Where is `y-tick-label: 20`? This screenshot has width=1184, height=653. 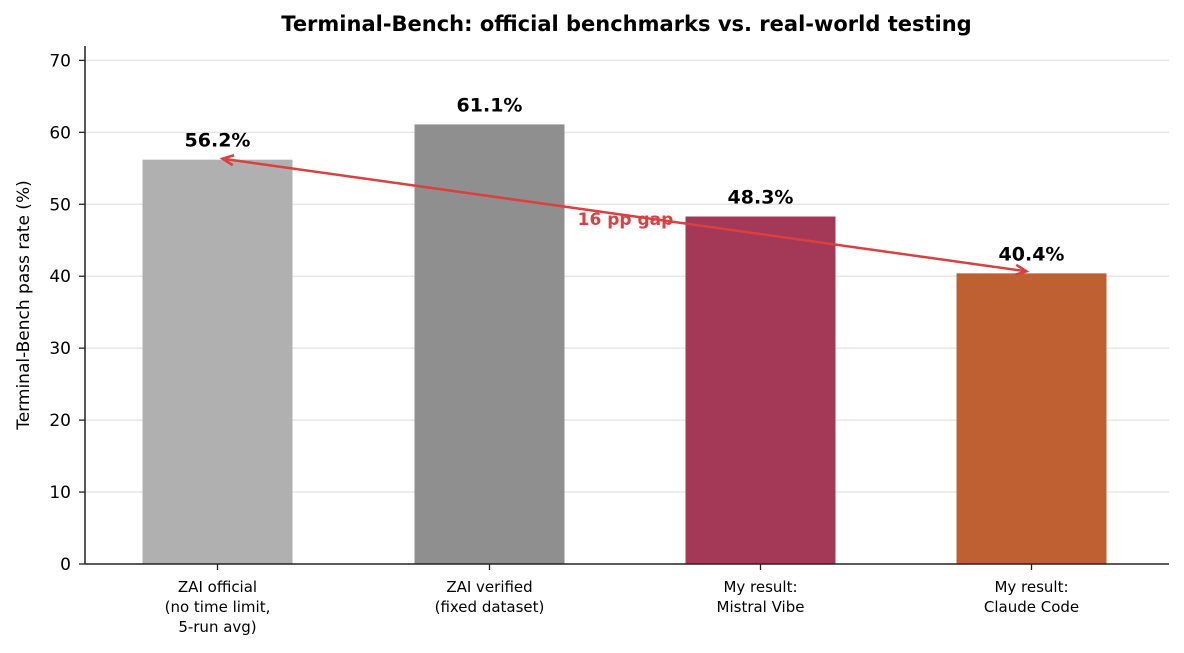 y-tick-label: 20 is located at coordinates (60, 421).